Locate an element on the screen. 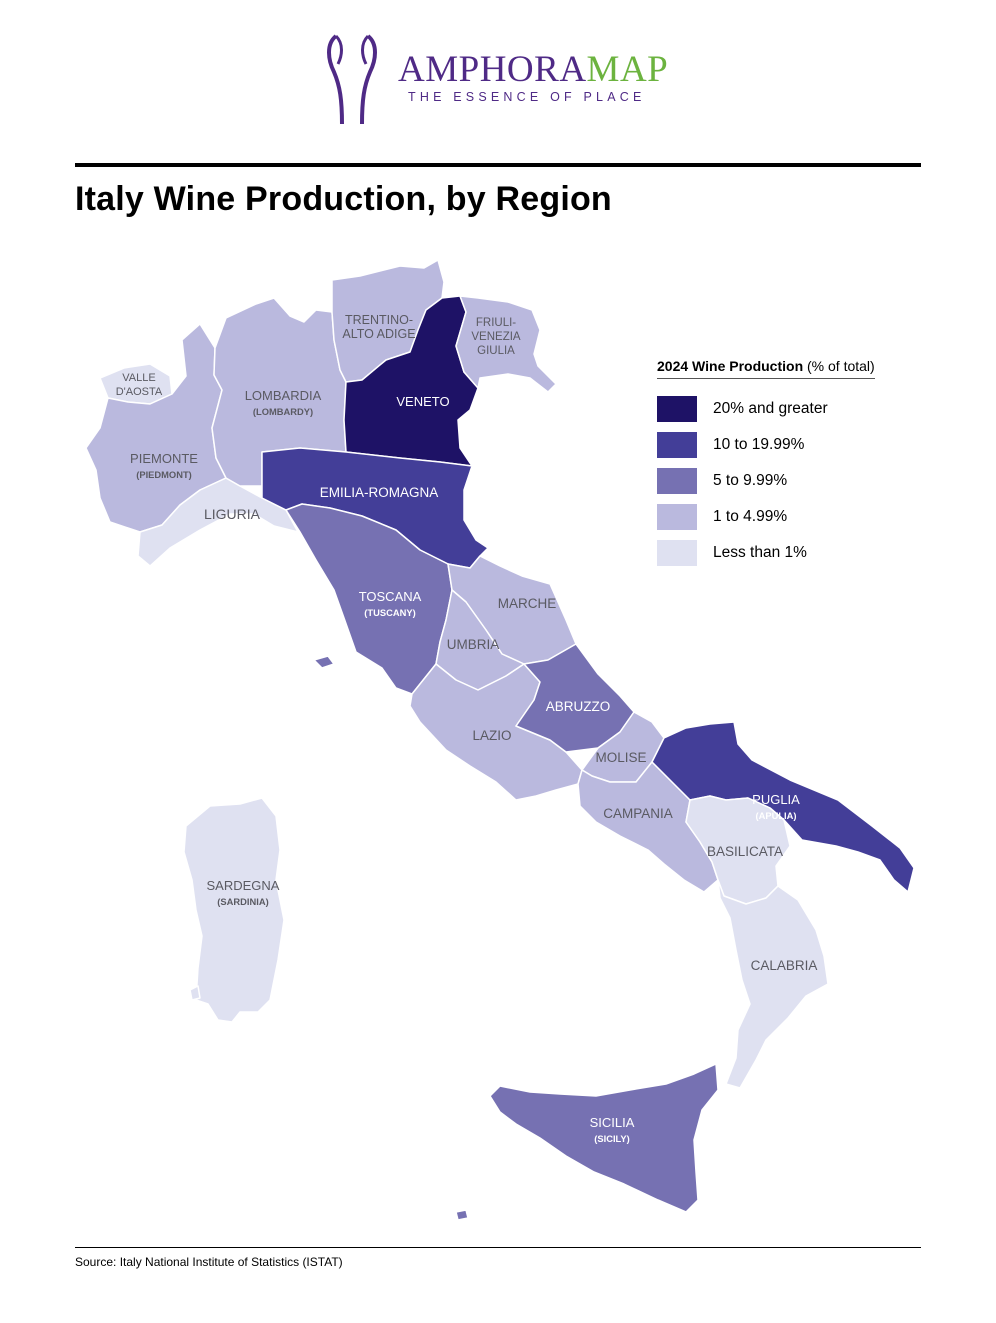 The height and width of the screenshot is (1323, 996). region-label-line: CAMPANIA is located at coordinates (638, 813).